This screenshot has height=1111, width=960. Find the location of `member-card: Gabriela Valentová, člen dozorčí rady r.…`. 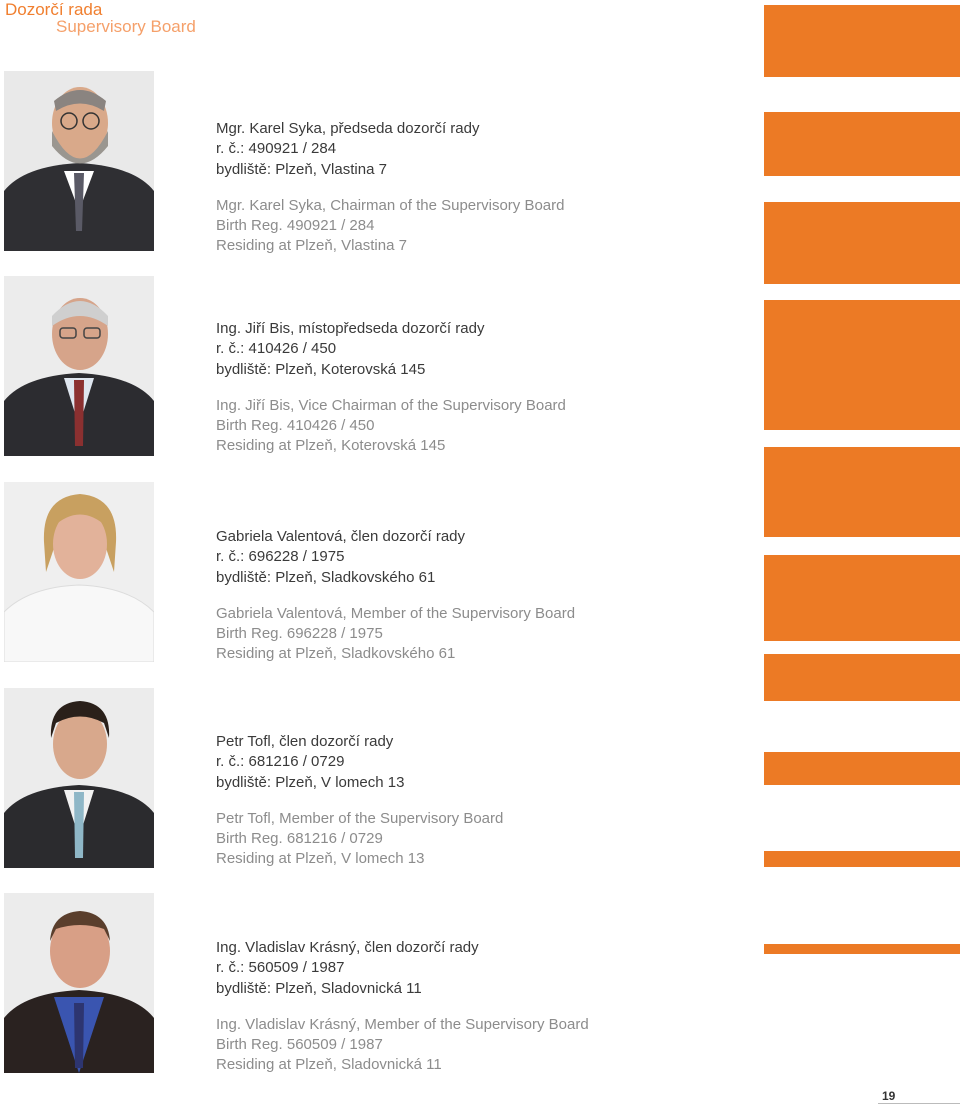

member-card: Gabriela Valentová, člen dozorčí rady r.… is located at coordinates (380, 574).